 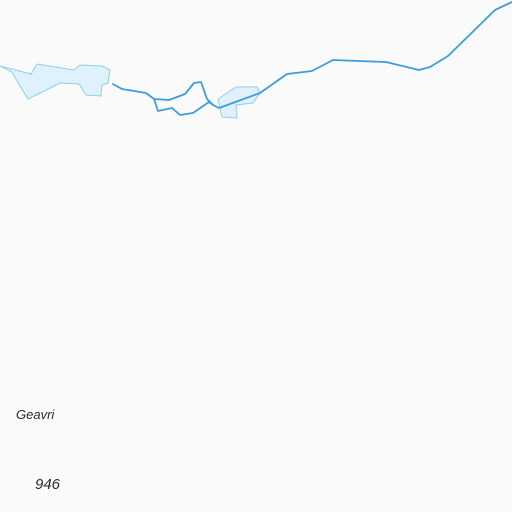 What do you see at coordinates (35, 414) in the screenshot?
I see `place-label-geavri: Geavri` at bounding box center [35, 414].